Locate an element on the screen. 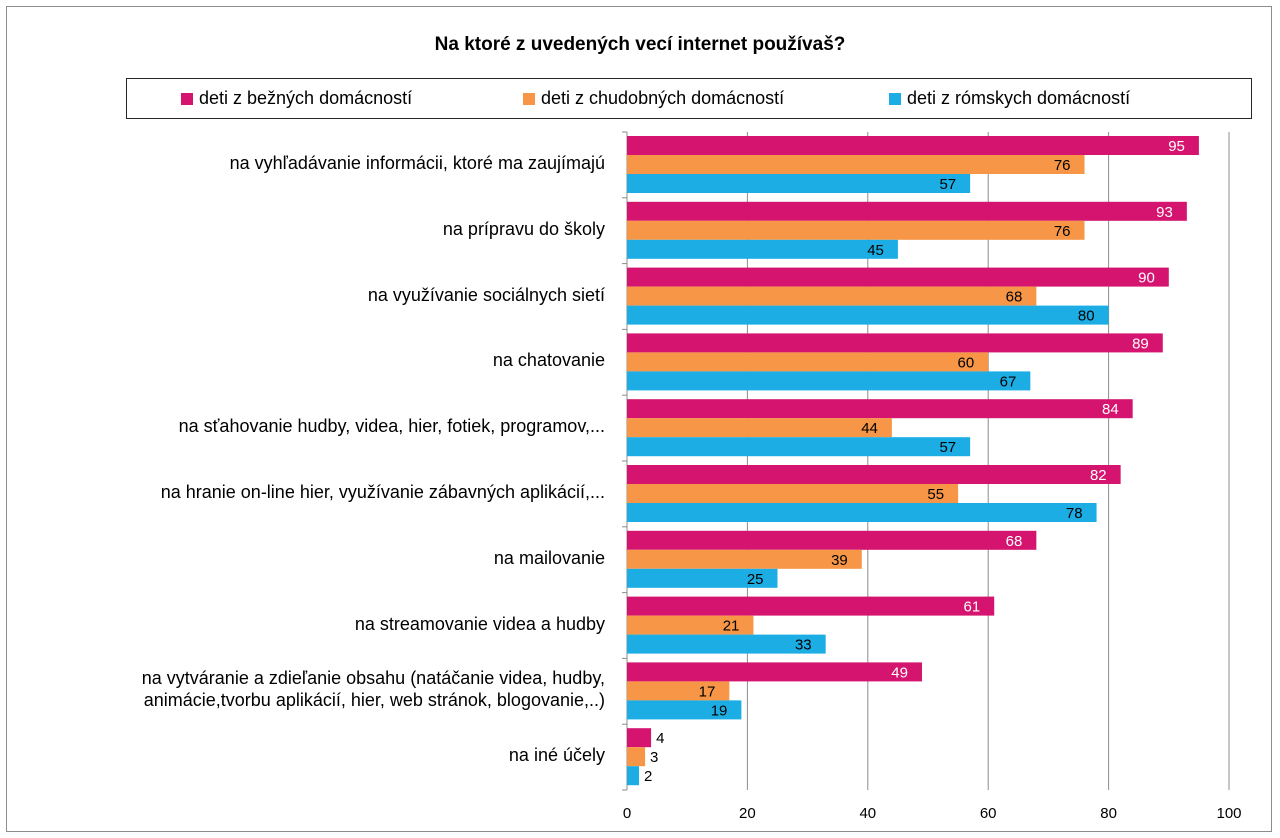  x-tick-label: 80 is located at coordinates (1108, 813).